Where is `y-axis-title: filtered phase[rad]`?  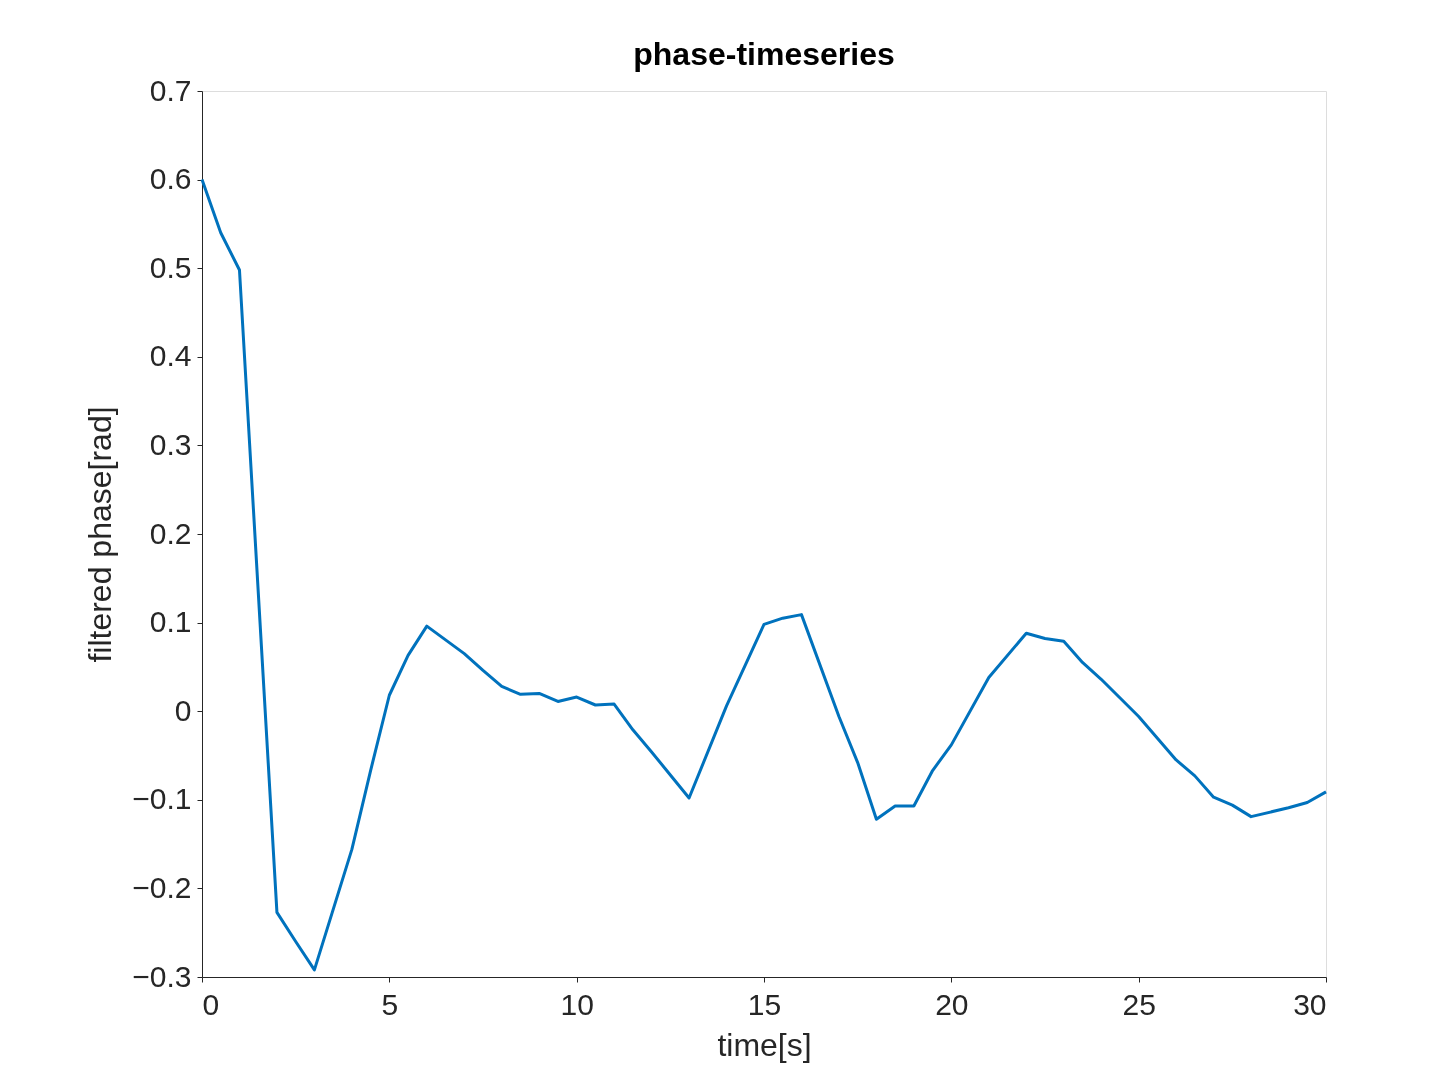 y-axis-title: filtered phase[rad] is located at coordinates (100, 534).